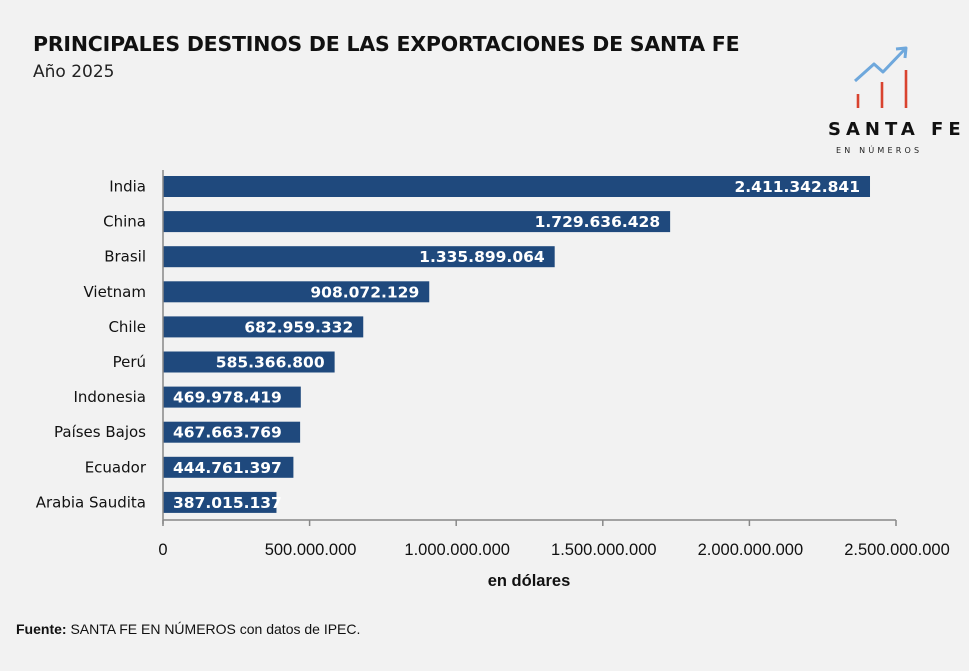 Image resolution: width=969 pixels, height=671 pixels. I want to click on bar-países-bajos, so click(232, 432).